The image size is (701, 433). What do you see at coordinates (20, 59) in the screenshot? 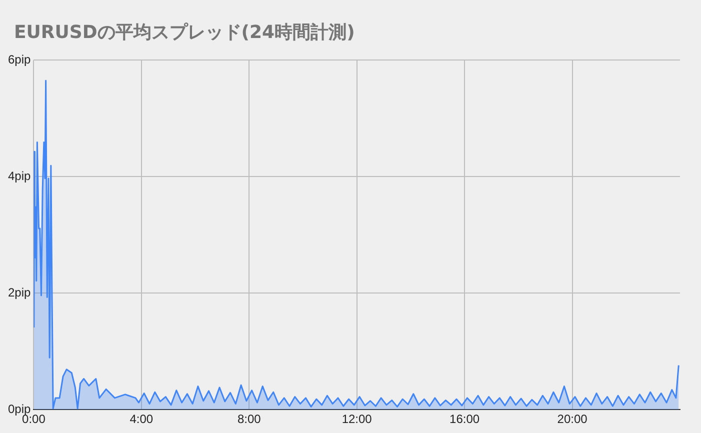
I see `y-tick-label: 6pip` at bounding box center [20, 59].